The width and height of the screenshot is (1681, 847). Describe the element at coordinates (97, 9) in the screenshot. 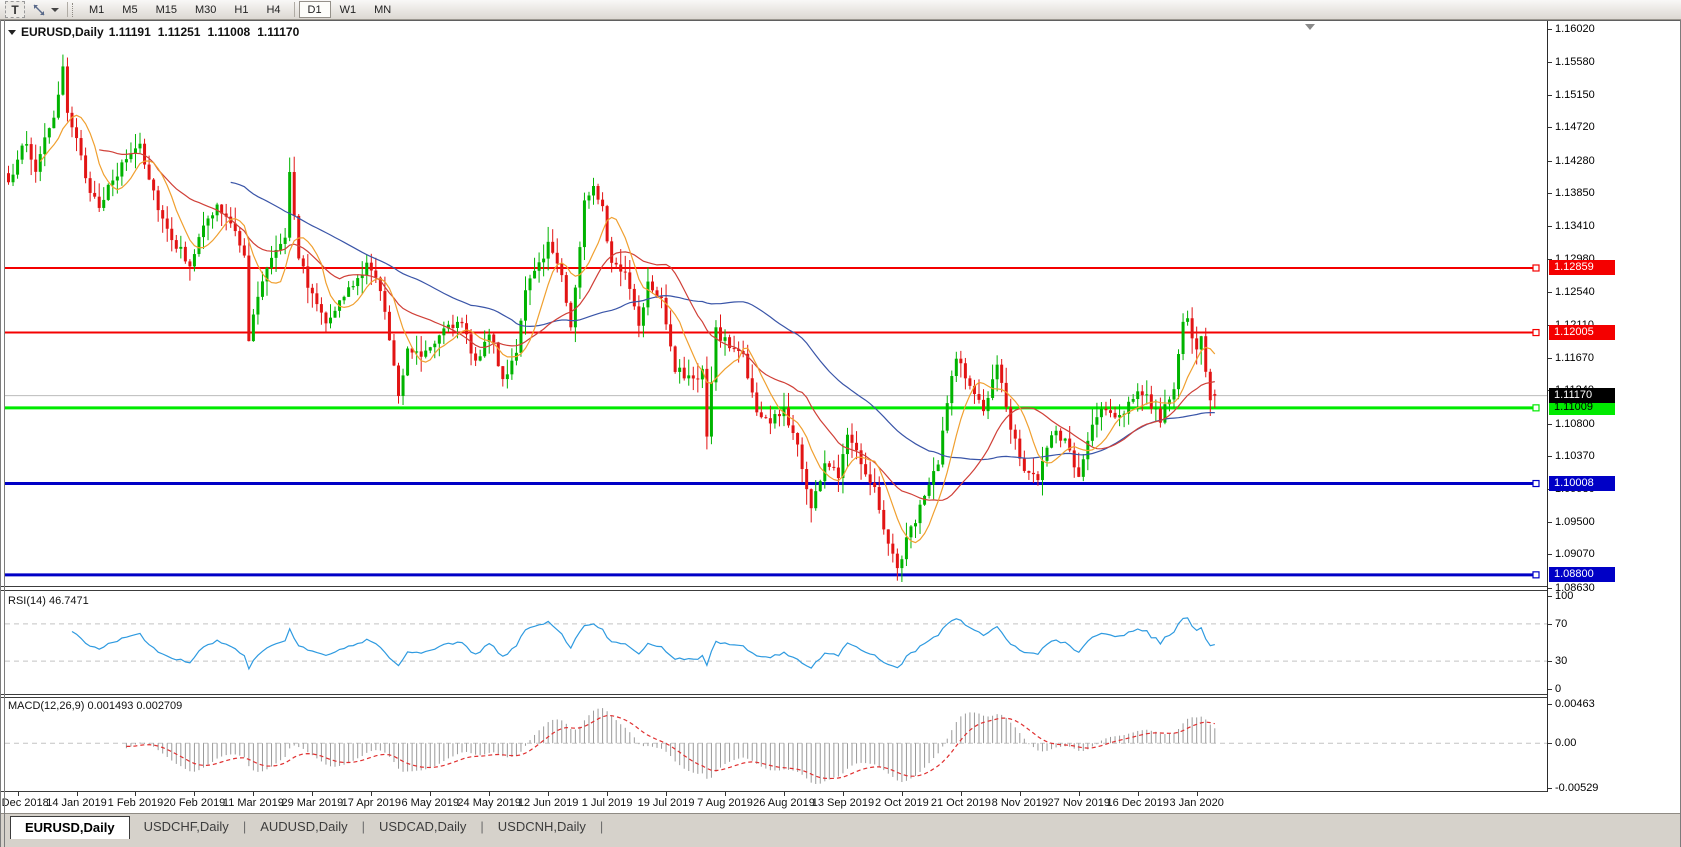

I see `timeframe-button-m1: M1` at that location.